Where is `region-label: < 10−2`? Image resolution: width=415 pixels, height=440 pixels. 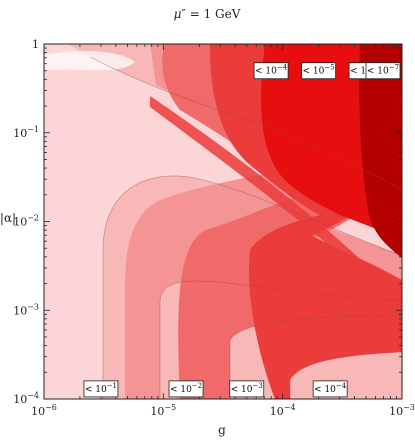
region-label: < 10−2 is located at coordinates (186, 389).